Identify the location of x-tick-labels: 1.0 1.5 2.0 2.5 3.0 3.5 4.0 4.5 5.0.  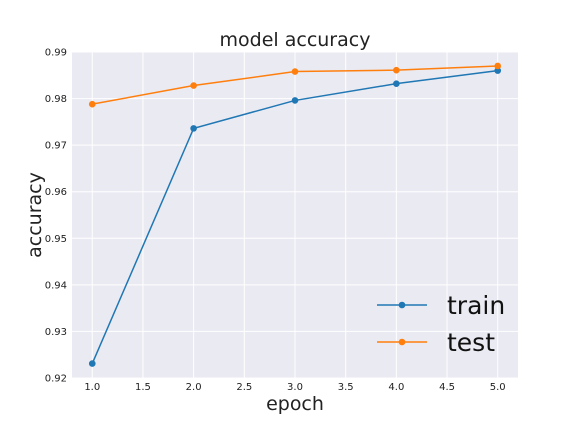
(294, 387).